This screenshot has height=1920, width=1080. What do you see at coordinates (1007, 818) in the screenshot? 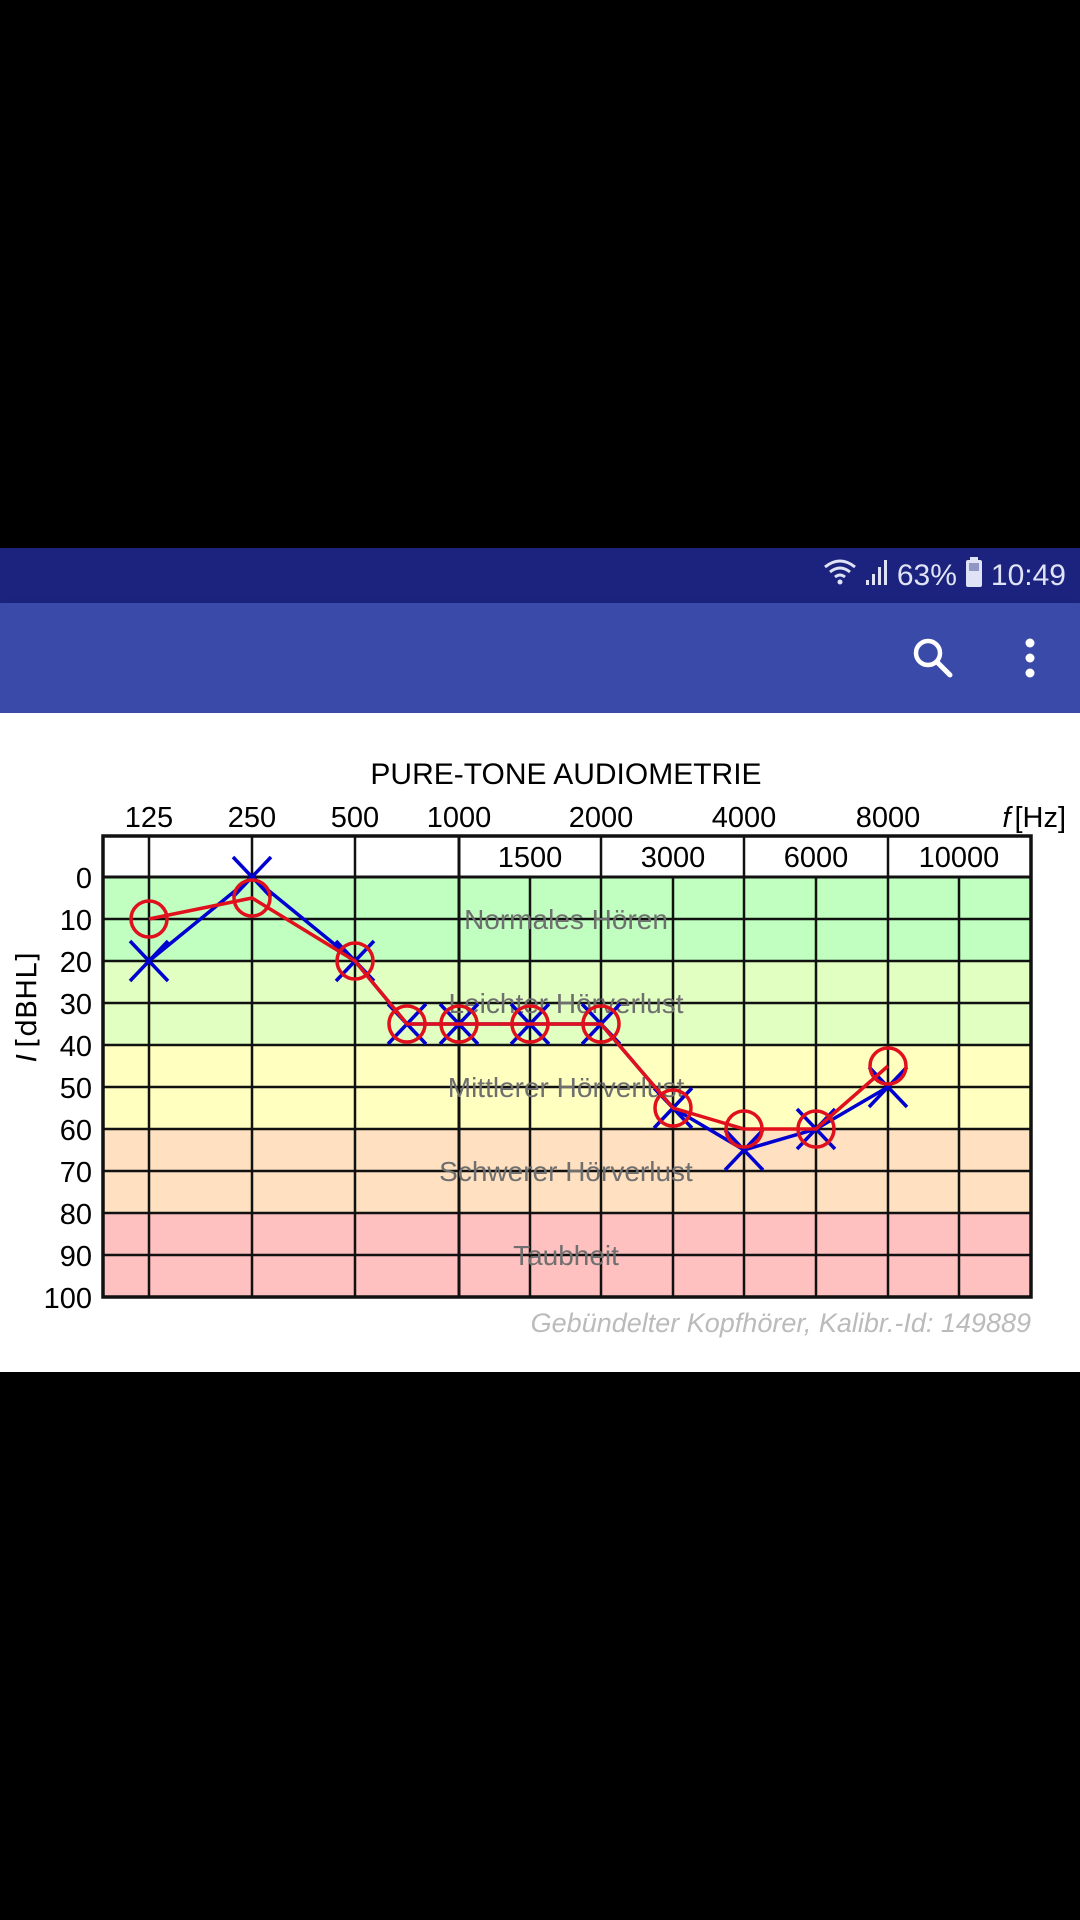
I see `x-axis-symbol: f` at bounding box center [1007, 818].